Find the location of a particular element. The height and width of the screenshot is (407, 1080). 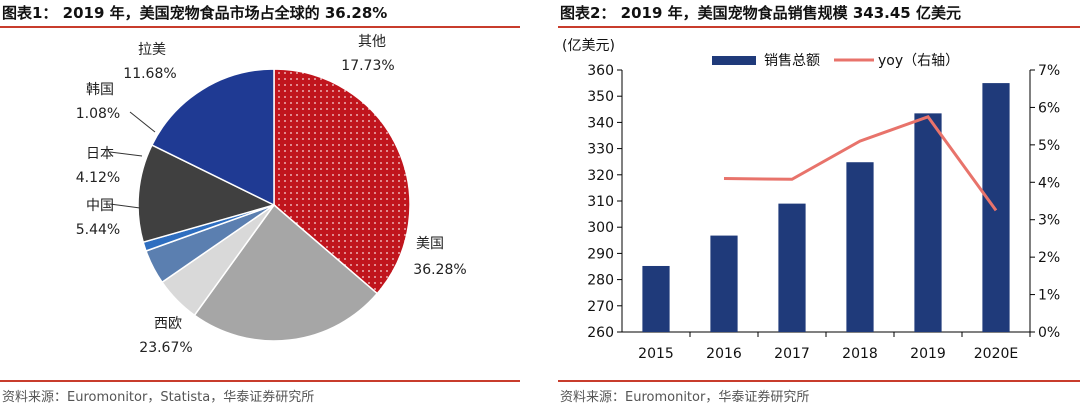

legend-bar-label: 销售总额 is located at coordinates (792, 61).